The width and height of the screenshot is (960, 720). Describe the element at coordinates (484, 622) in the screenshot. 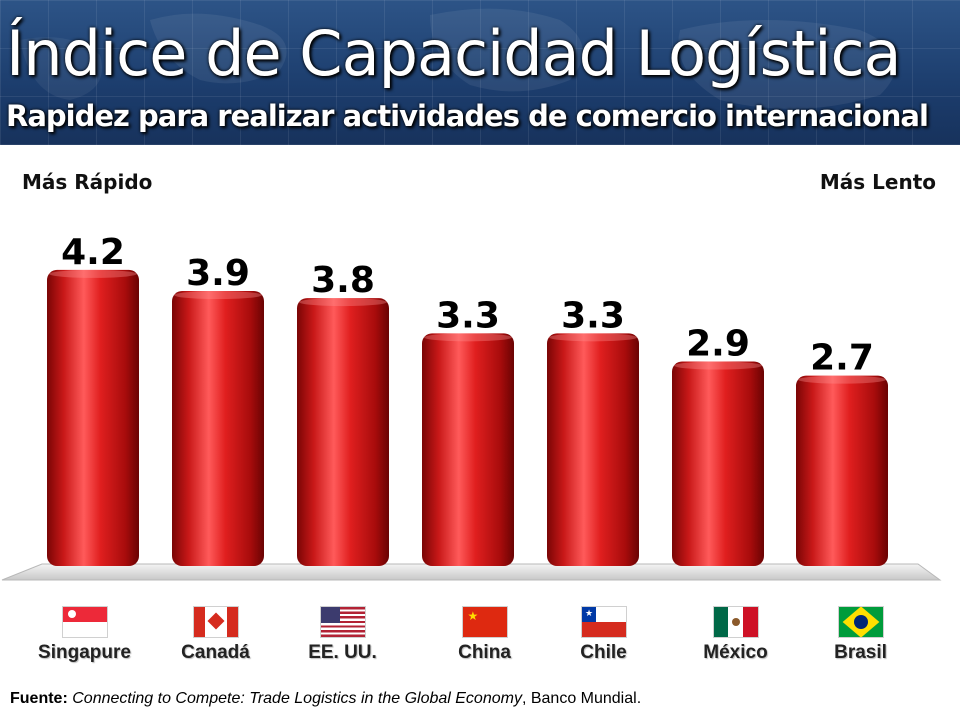

I see `china-flag-icon: ★` at that location.